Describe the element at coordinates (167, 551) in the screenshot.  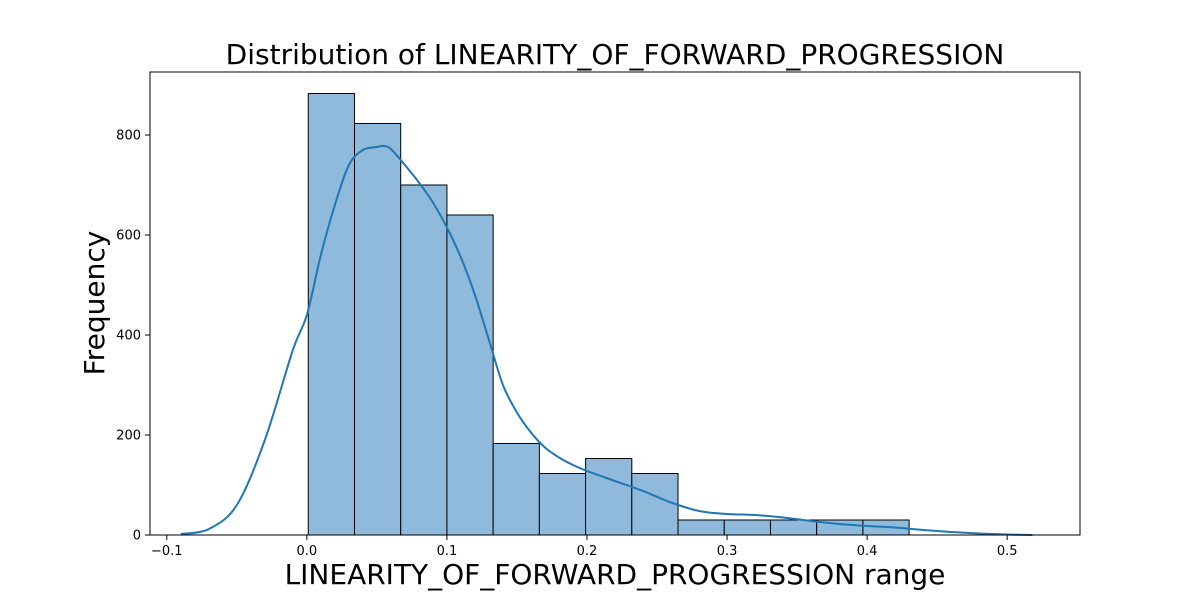
I see `x-tick-label: −0.1` at that location.